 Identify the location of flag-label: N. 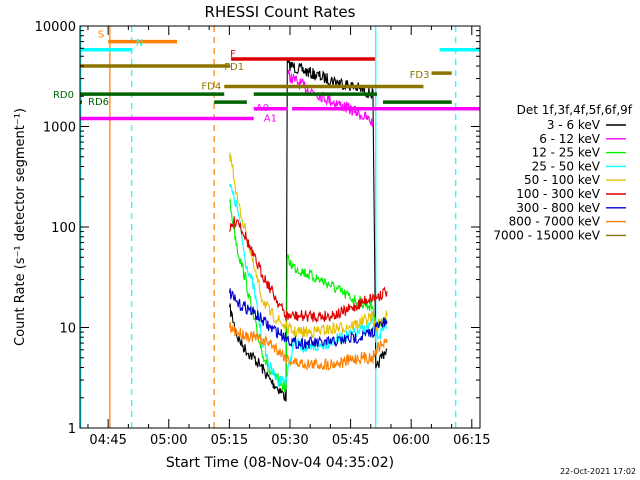
(139, 43).